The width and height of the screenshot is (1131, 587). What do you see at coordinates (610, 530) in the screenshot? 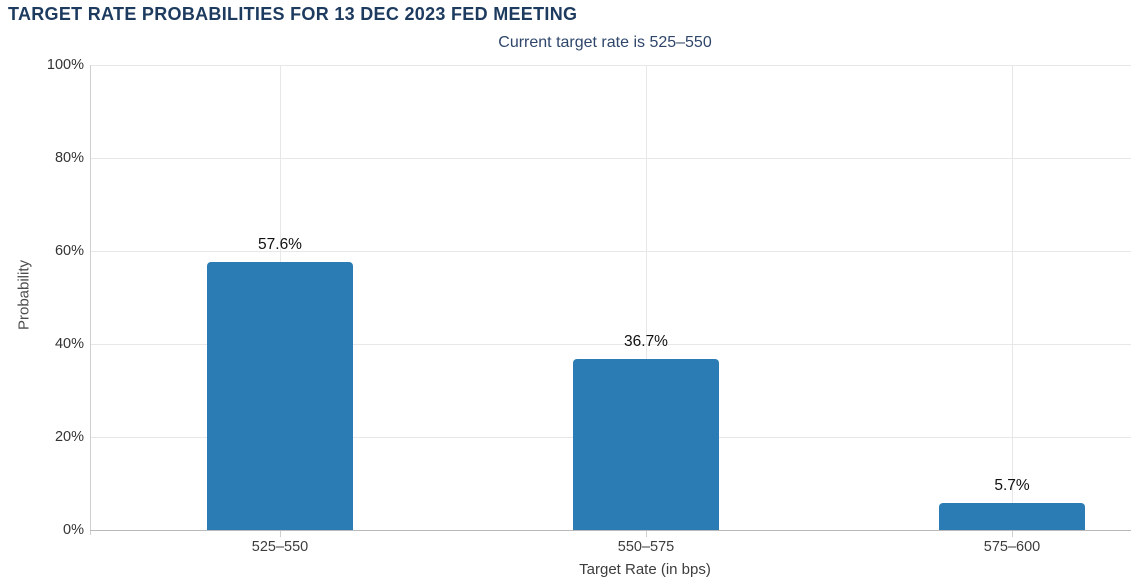
I see `x-axis-line` at bounding box center [610, 530].